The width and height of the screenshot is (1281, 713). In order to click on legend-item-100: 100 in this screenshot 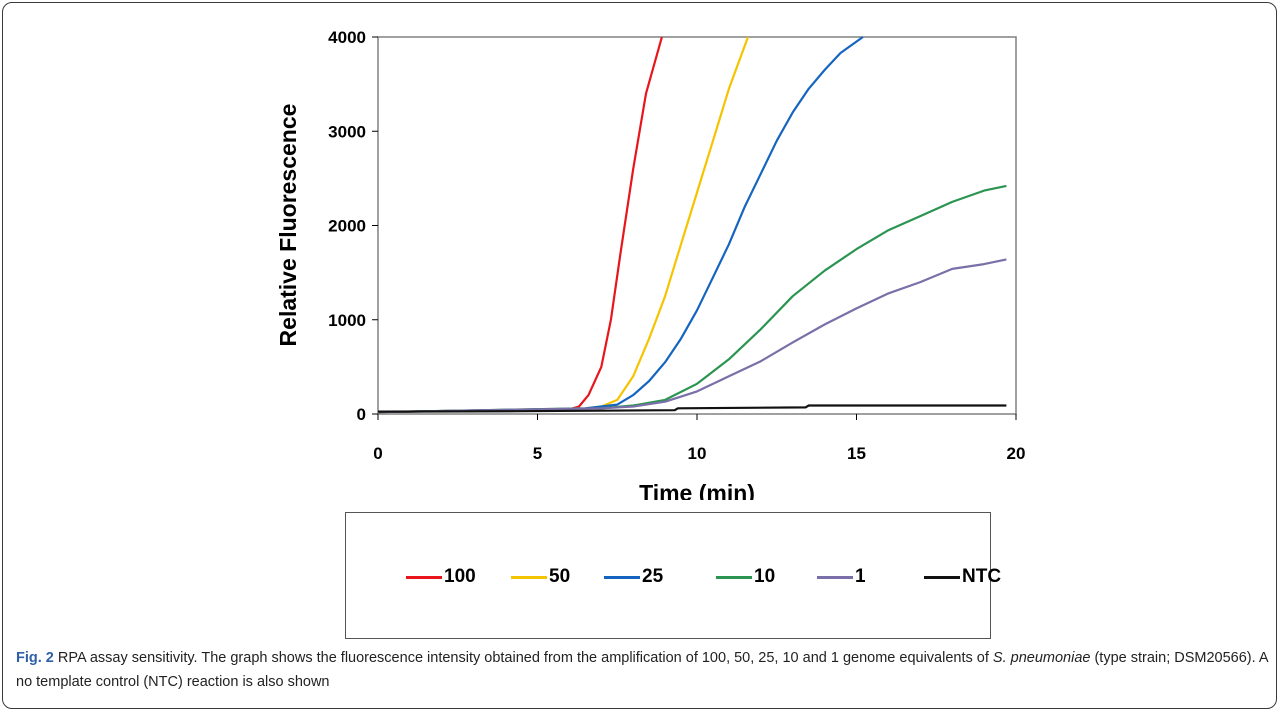, I will do `click(441, 577)`.